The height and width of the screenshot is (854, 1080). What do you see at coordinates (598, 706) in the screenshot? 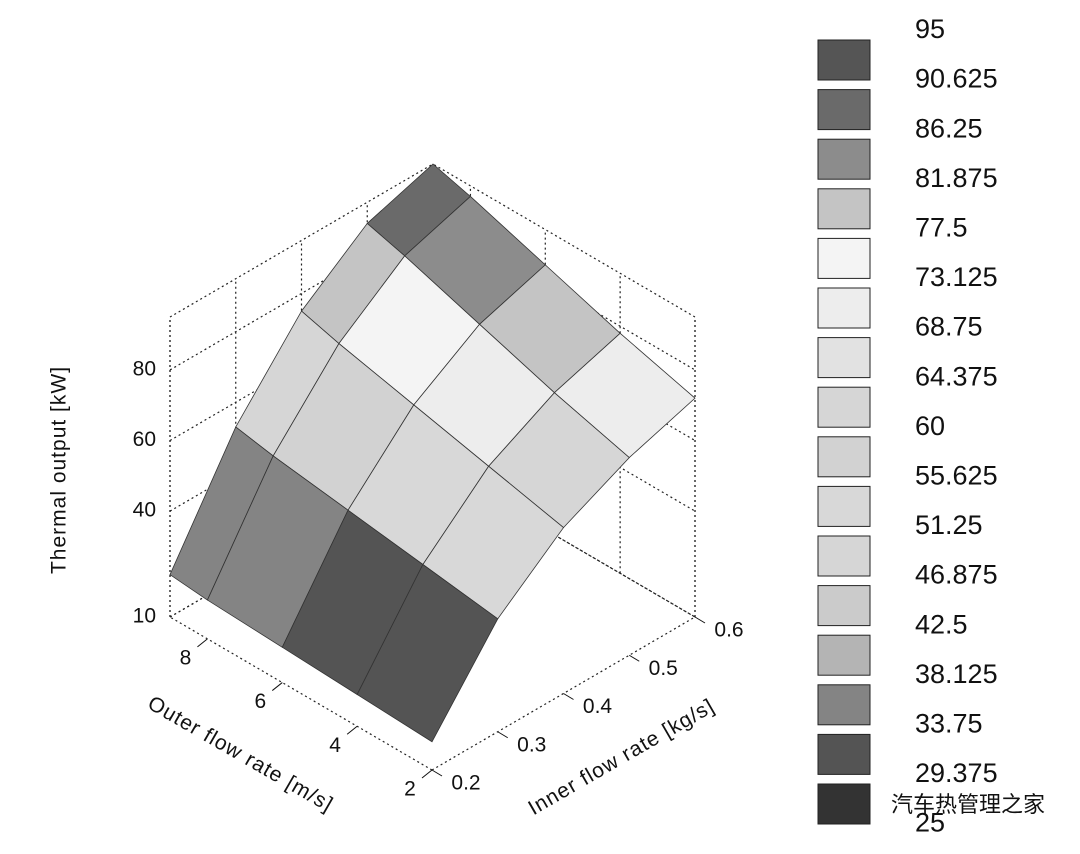
I see `y-tick-label: 0.4` at bounding box center [598, 706].